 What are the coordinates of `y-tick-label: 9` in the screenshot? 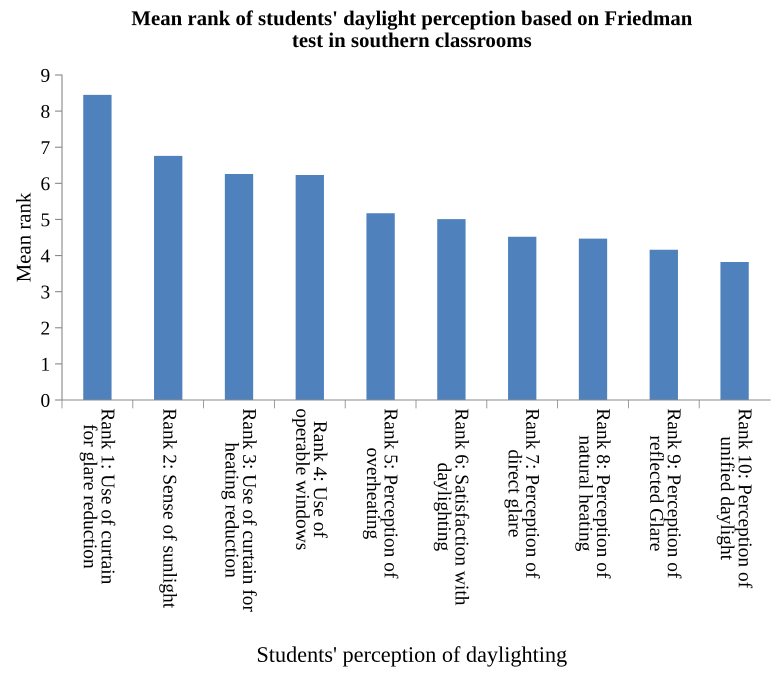 It's located at (45, 75).